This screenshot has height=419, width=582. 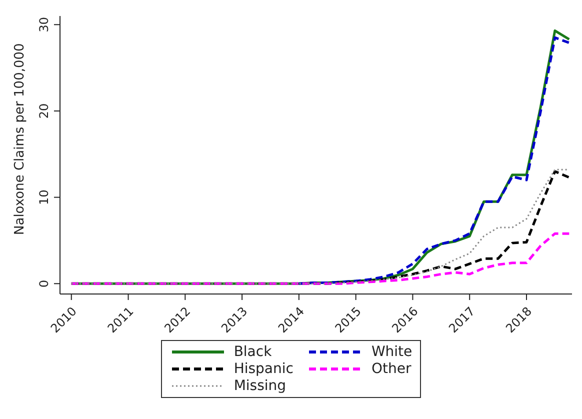 What do you see at coordinates (44, 111) in the screenshot?
I see `y-tick-label: 20` at bounding box center [44, 111].